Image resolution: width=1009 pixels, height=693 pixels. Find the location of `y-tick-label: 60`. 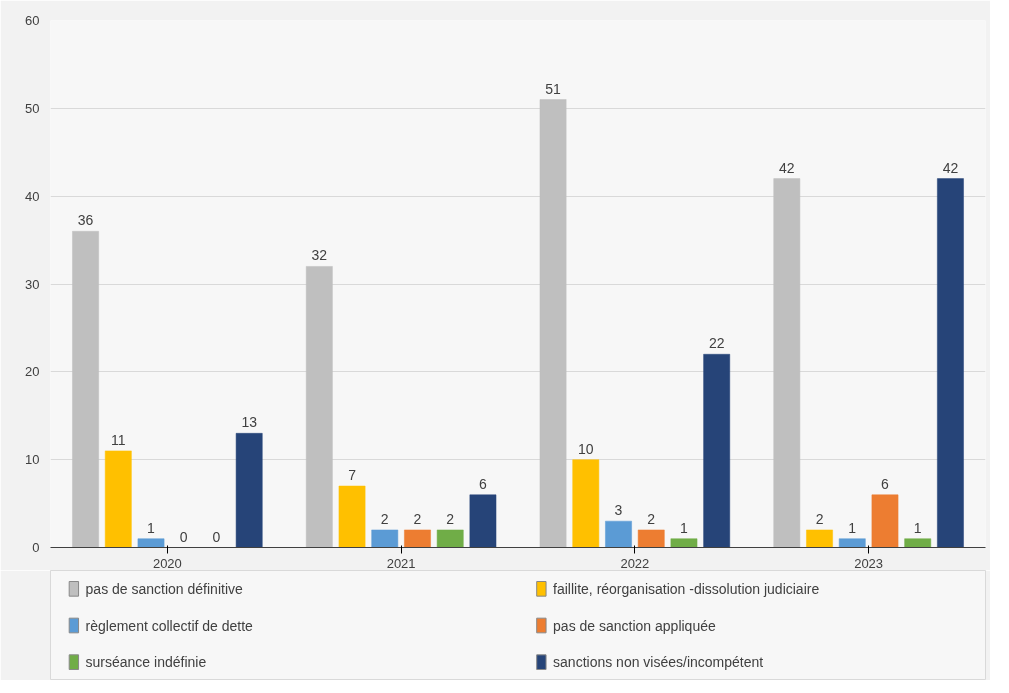

y-tick-label: 60 is located at coordinates (32, 20).